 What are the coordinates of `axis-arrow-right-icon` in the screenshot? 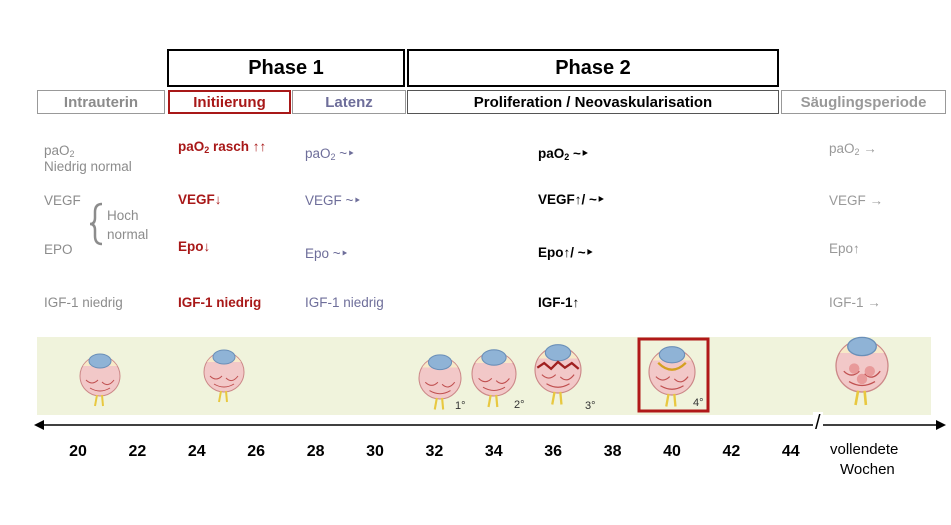 It's located at (941, 425).